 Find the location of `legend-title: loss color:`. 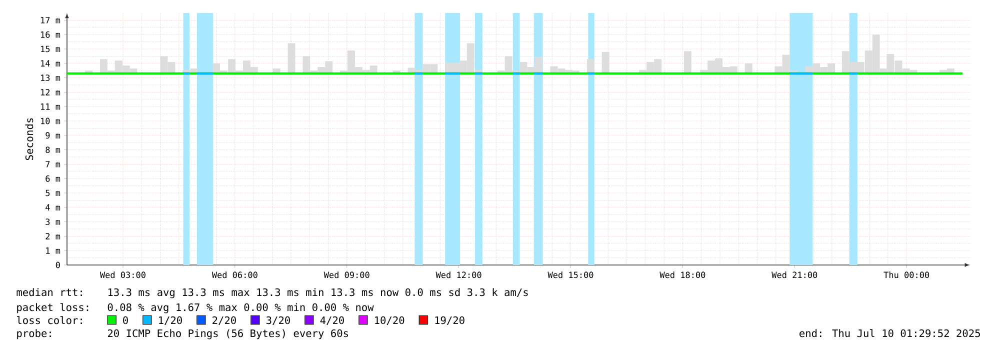

legend-title: loss color: is located at coordinates (49, 320).